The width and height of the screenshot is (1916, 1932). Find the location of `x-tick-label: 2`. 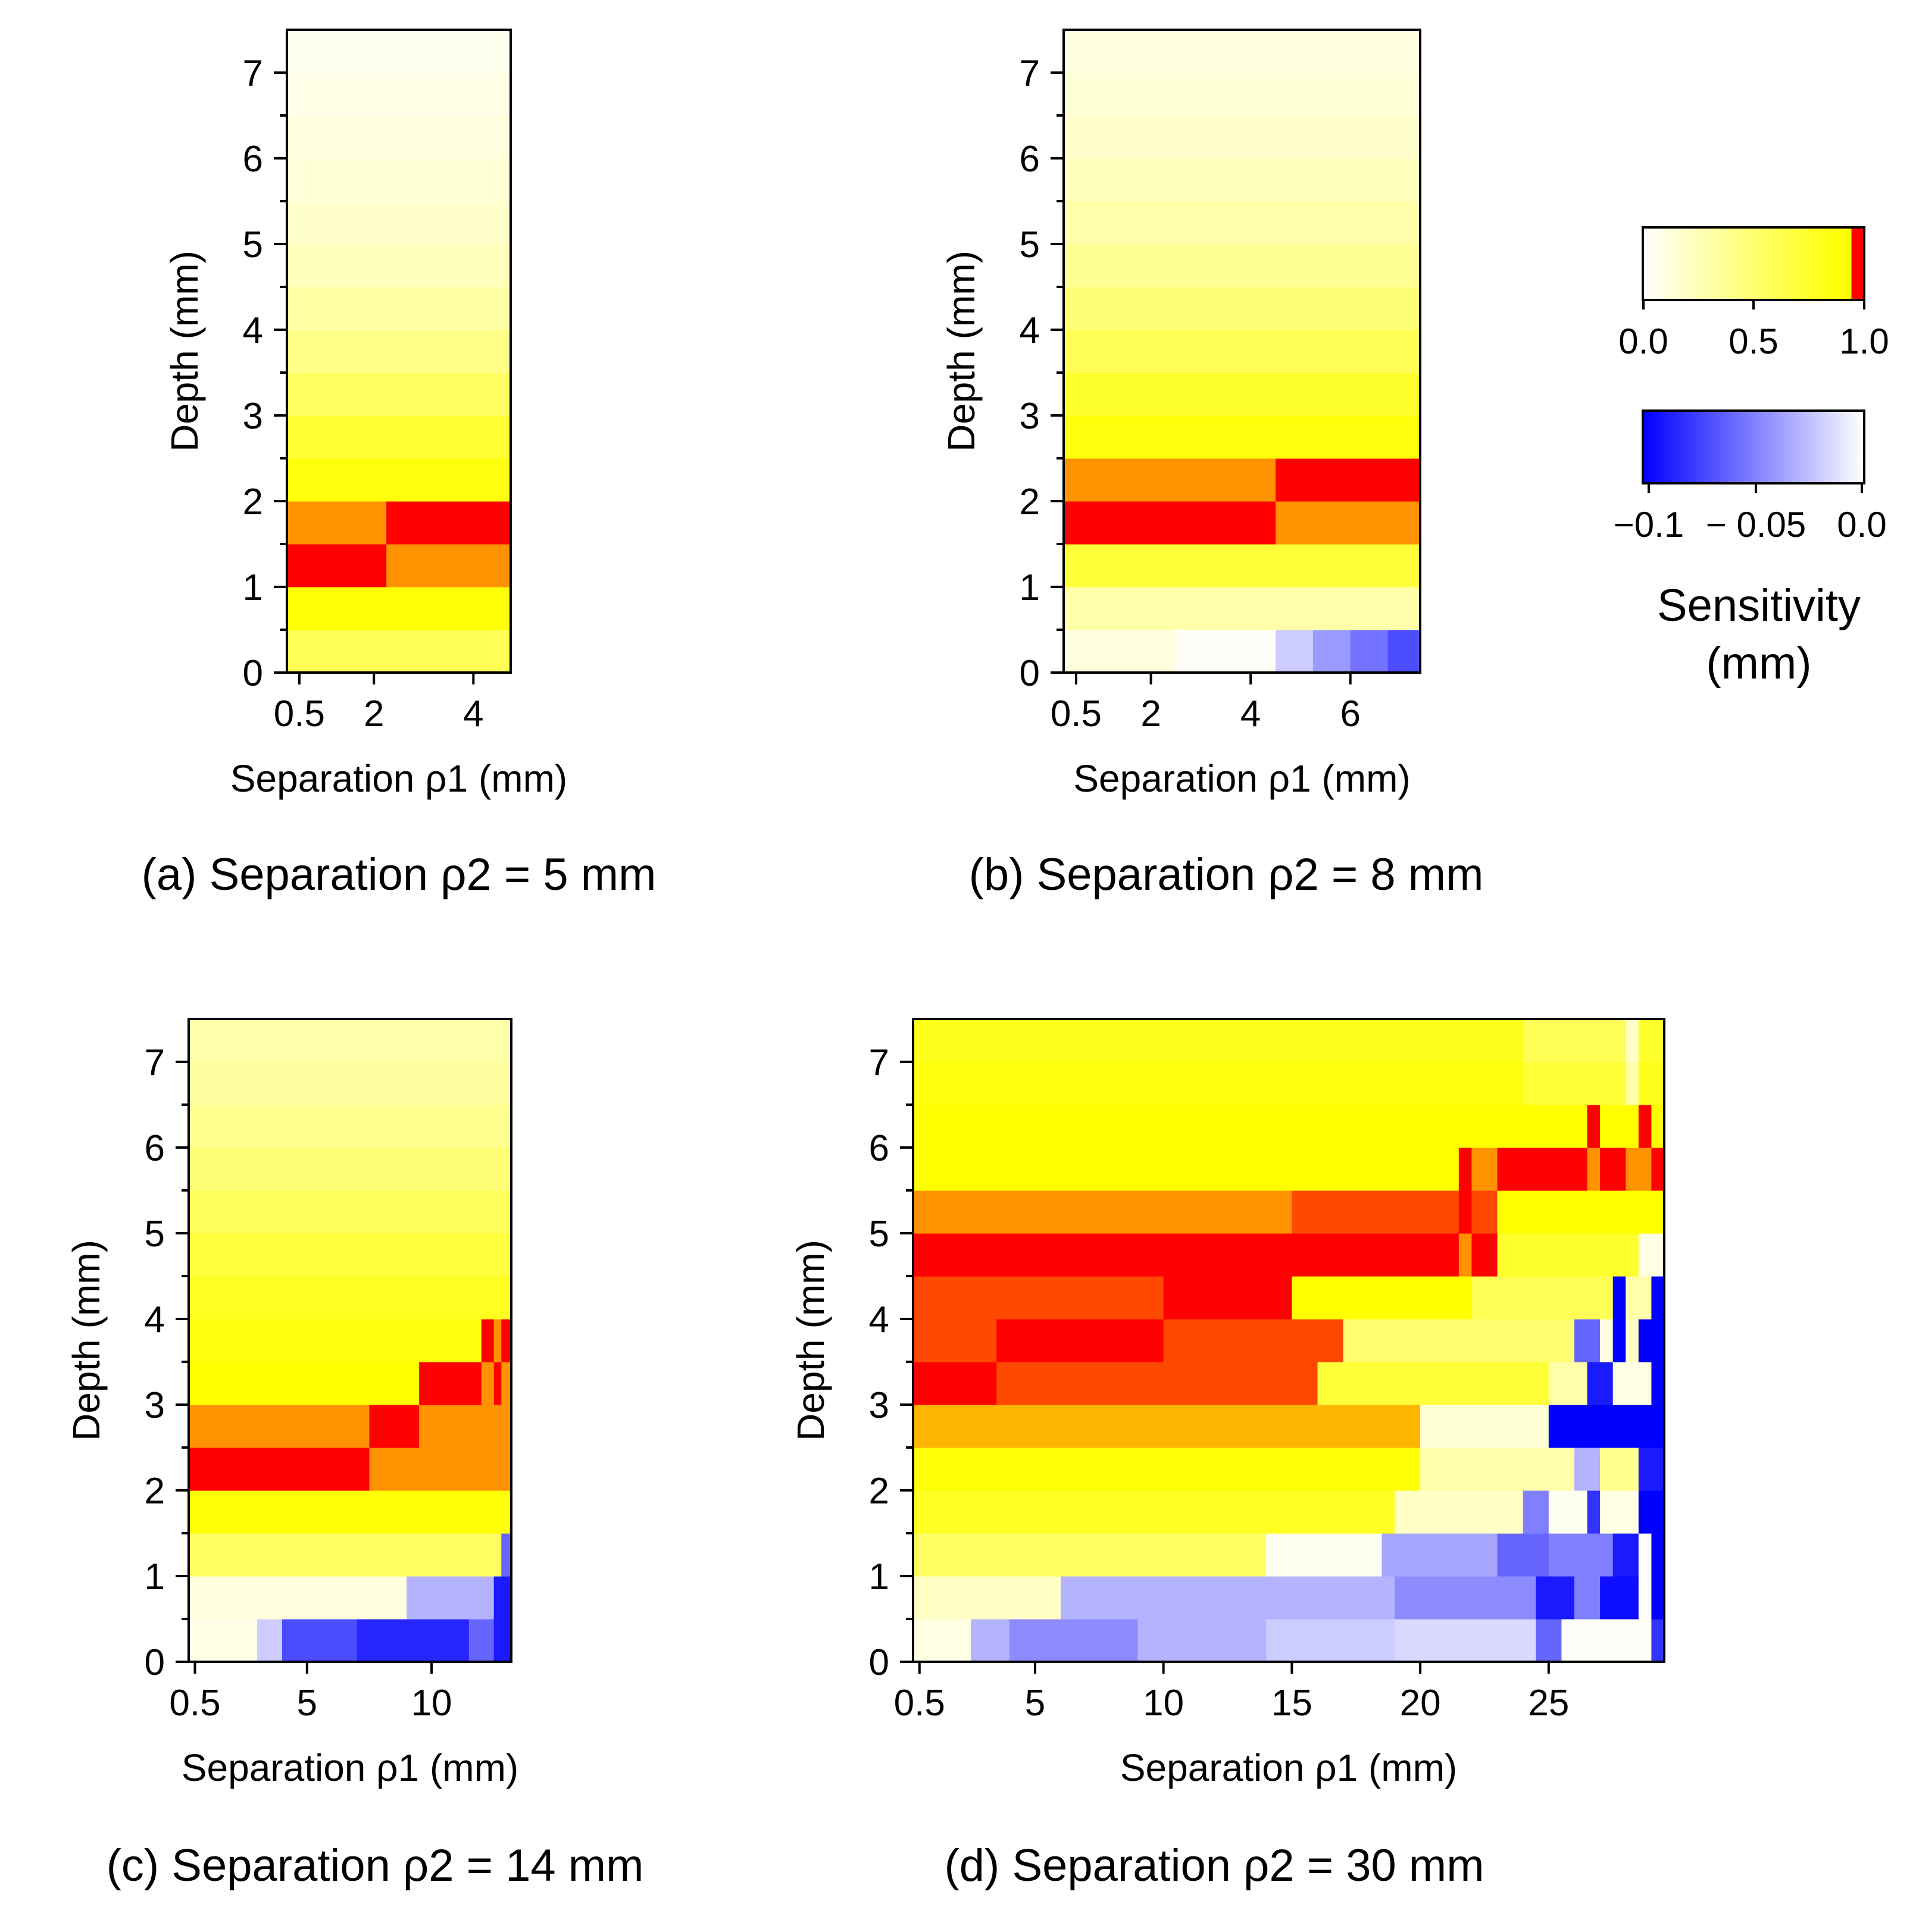

x-tick-label: 2 is located at coordinates (1150, 713).